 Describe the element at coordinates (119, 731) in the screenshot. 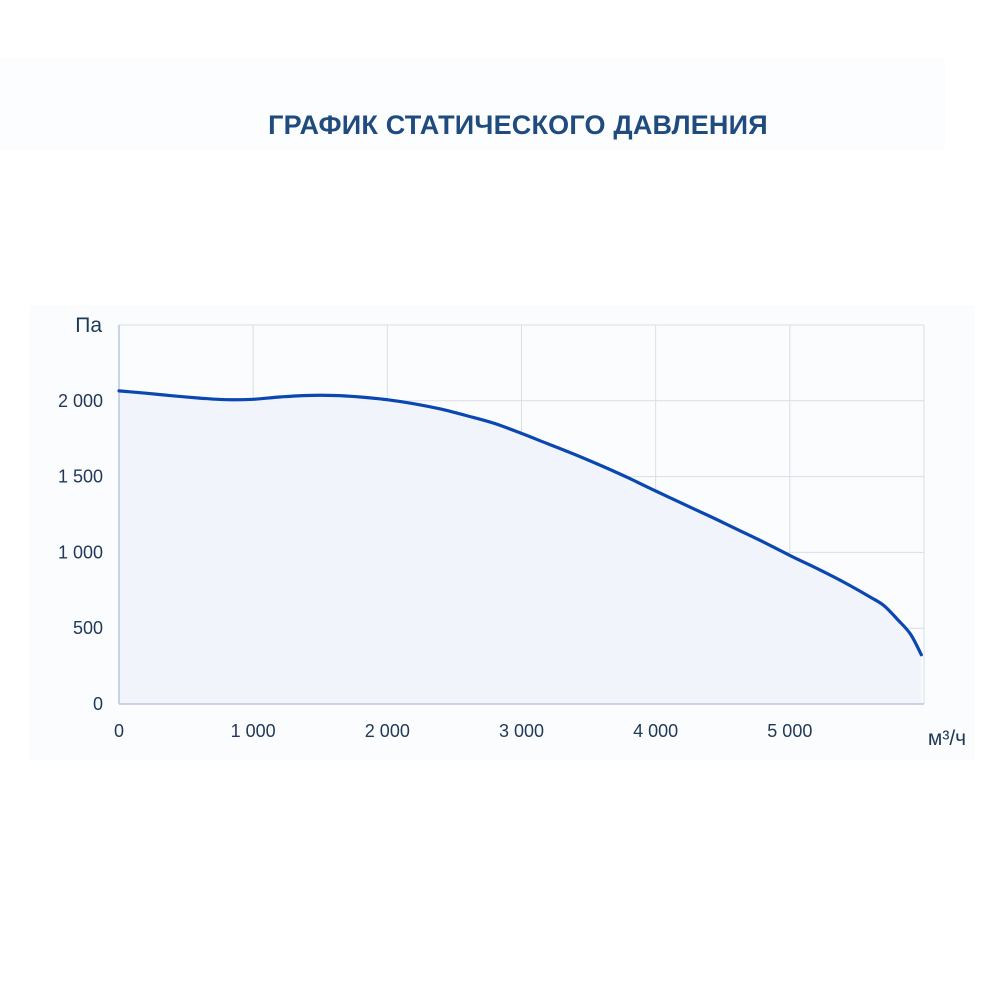

I see `x-tick-label: 0` at that location.